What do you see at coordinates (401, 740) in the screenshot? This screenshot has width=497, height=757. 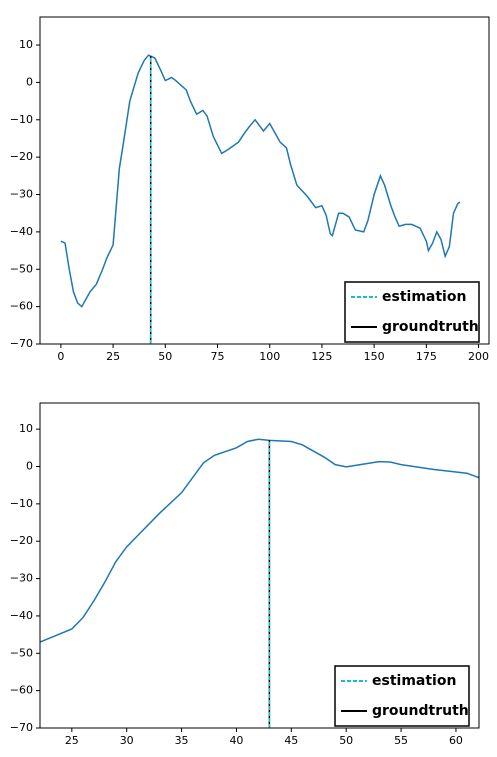 I see `x-tick-label: 55` at bounding box center [401, 740].